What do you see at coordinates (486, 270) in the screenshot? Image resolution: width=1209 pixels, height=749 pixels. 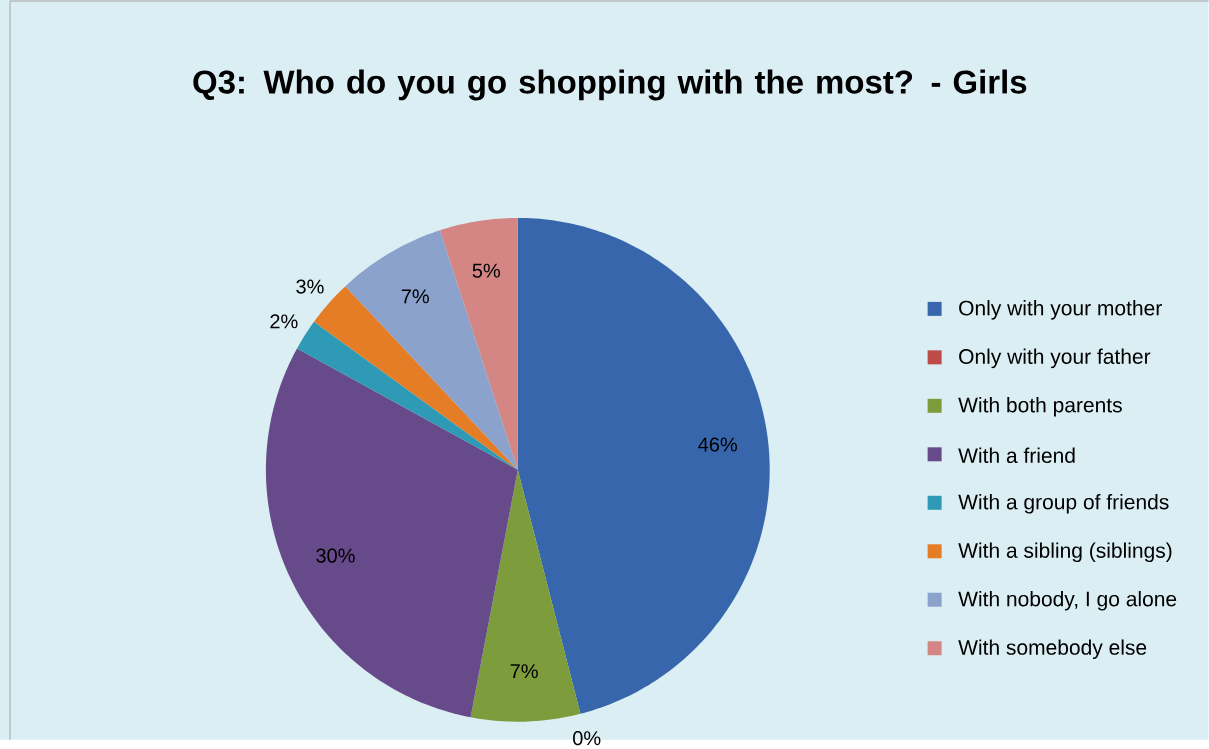 I see `data-label: 5%` at bounding box center [486, 270].